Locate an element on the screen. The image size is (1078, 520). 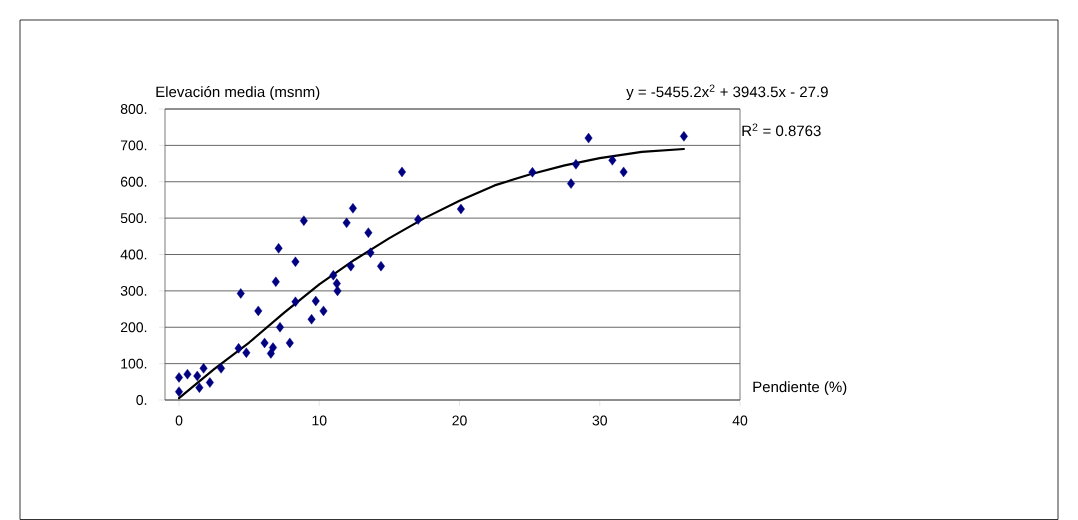
x-tick-label: 40 is located at coordinates (740, 420).